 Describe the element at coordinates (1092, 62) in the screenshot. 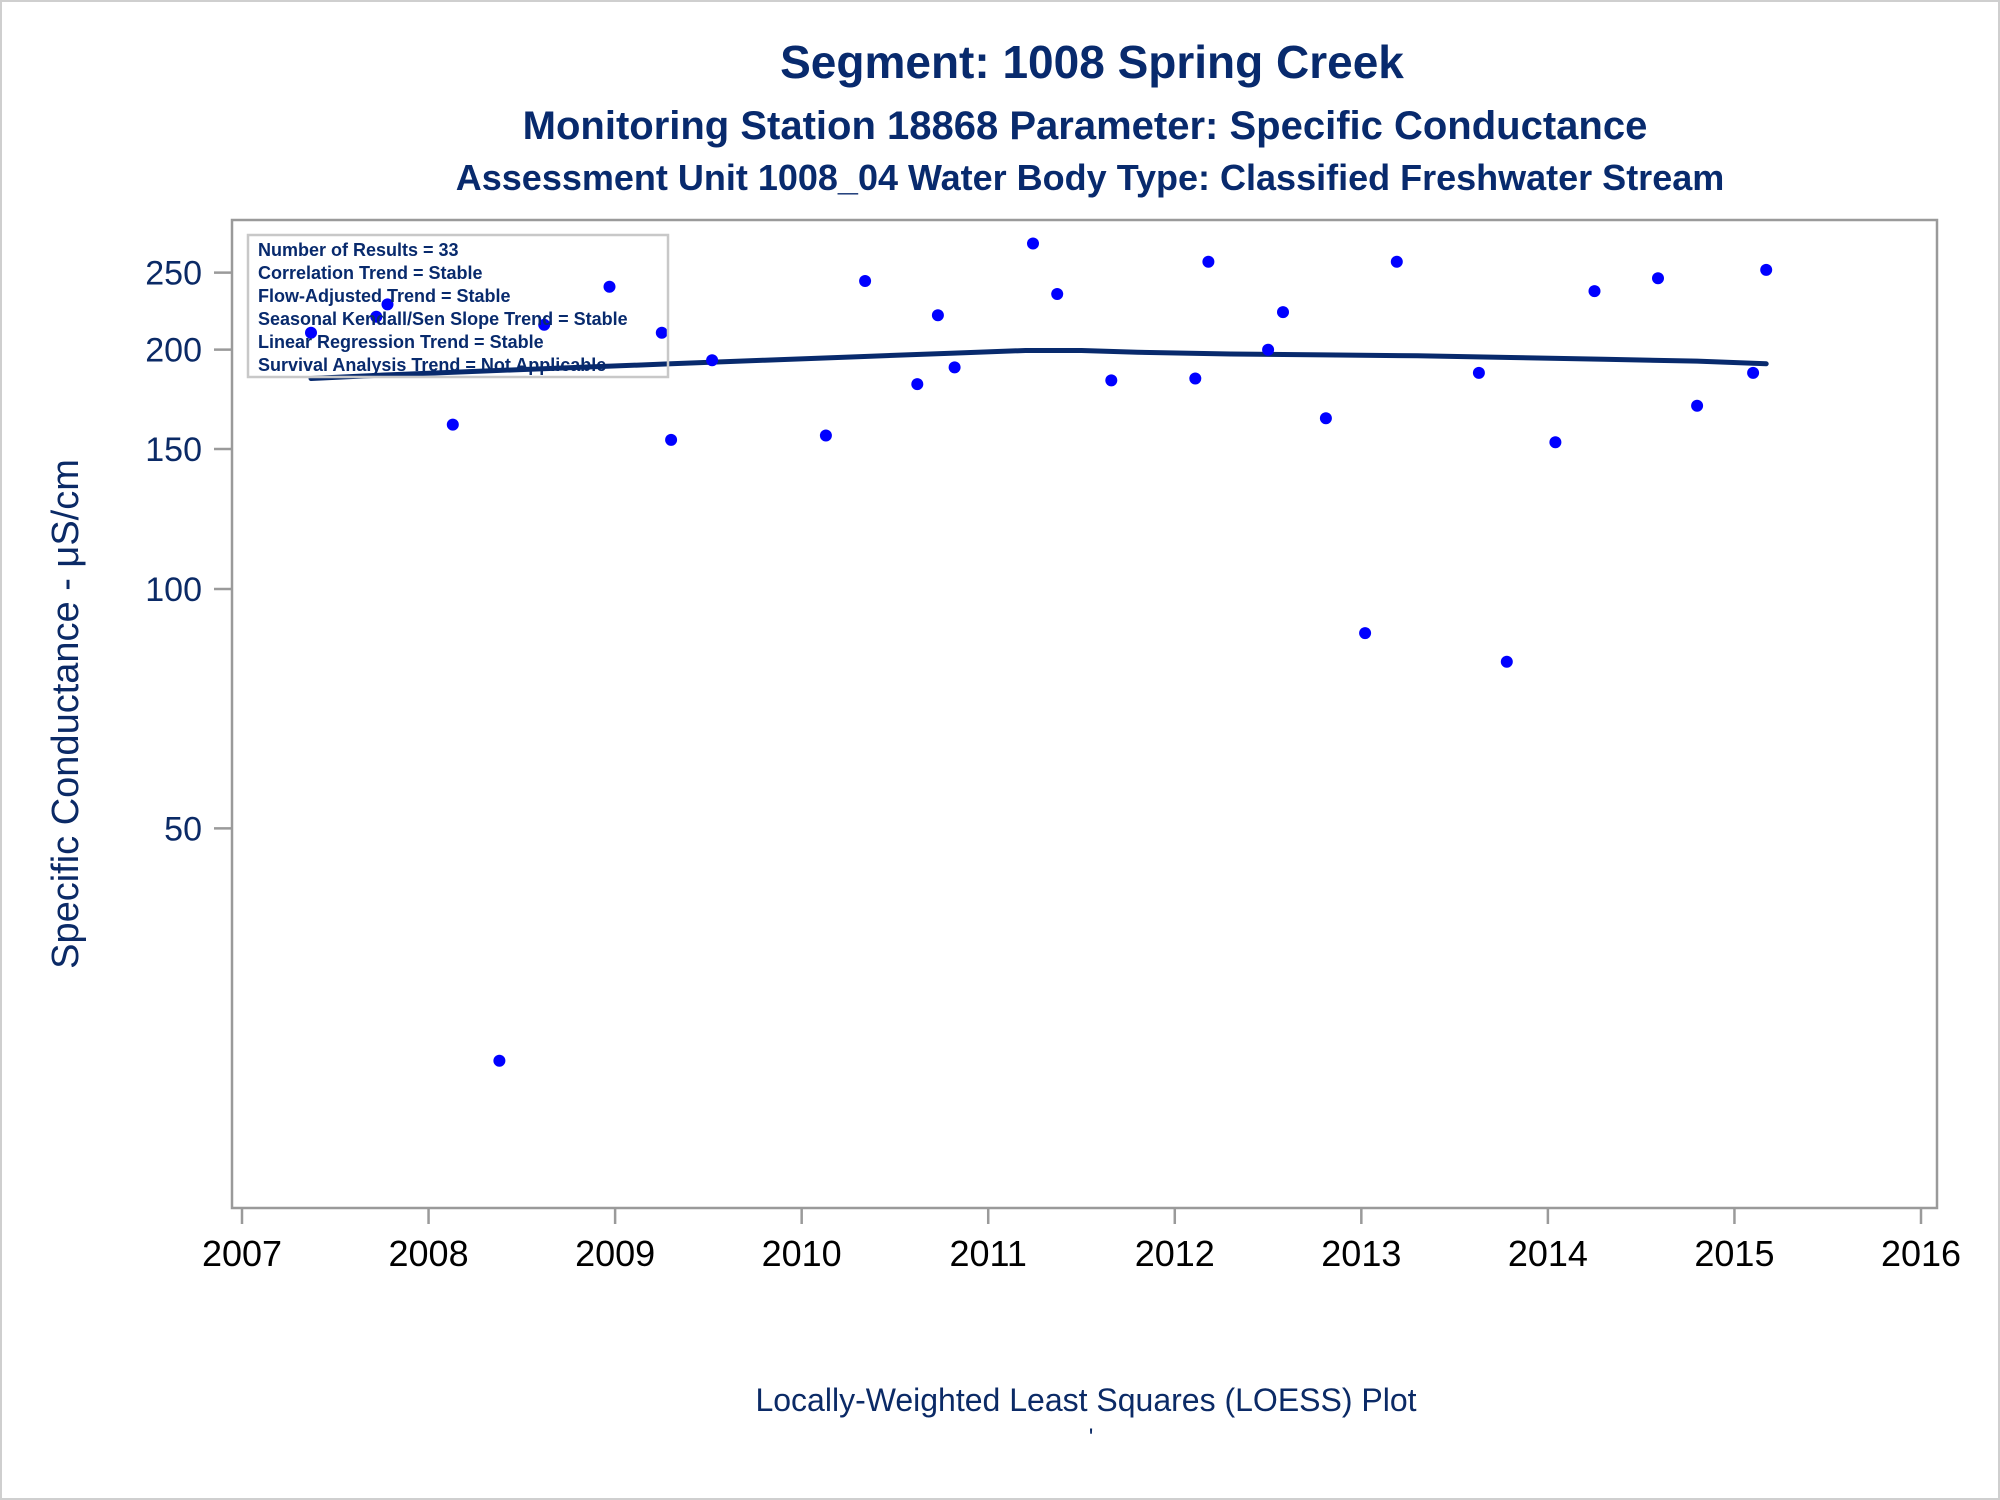

I see `chart-title: Segment: 1008 Spring Creek` at that location.